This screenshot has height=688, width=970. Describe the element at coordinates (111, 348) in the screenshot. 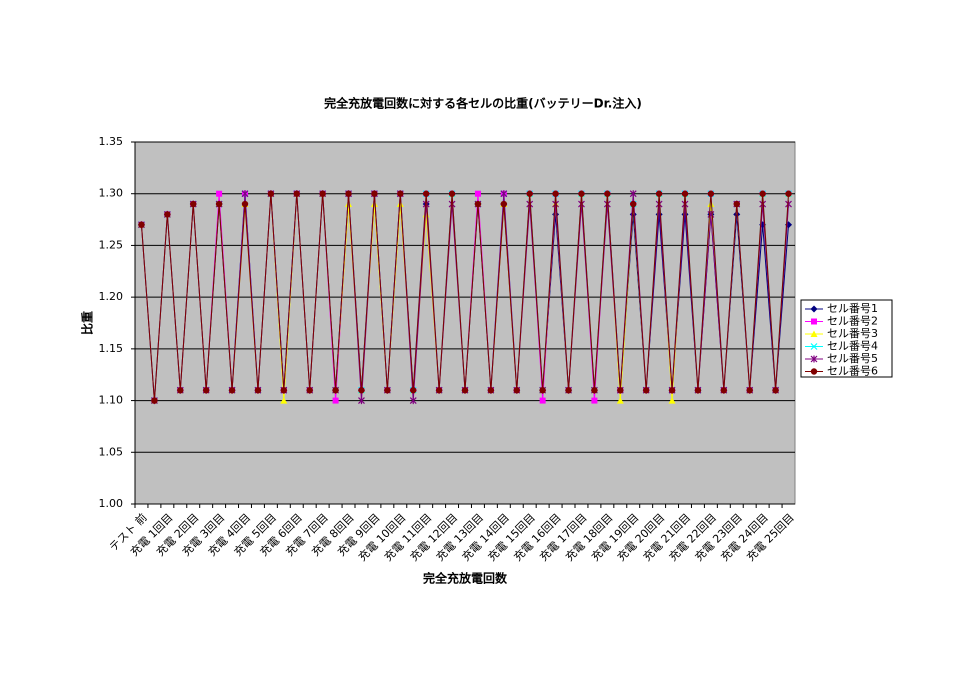

I see `y-tick-label: 1.15` at that location.